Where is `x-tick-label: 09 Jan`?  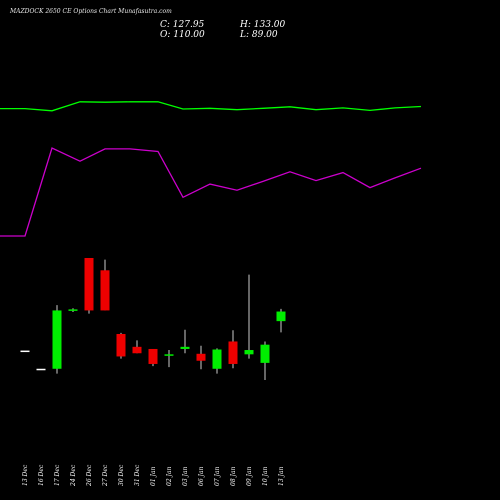
x-tick-label: 09 Jan is located at coordinates (249, 476).